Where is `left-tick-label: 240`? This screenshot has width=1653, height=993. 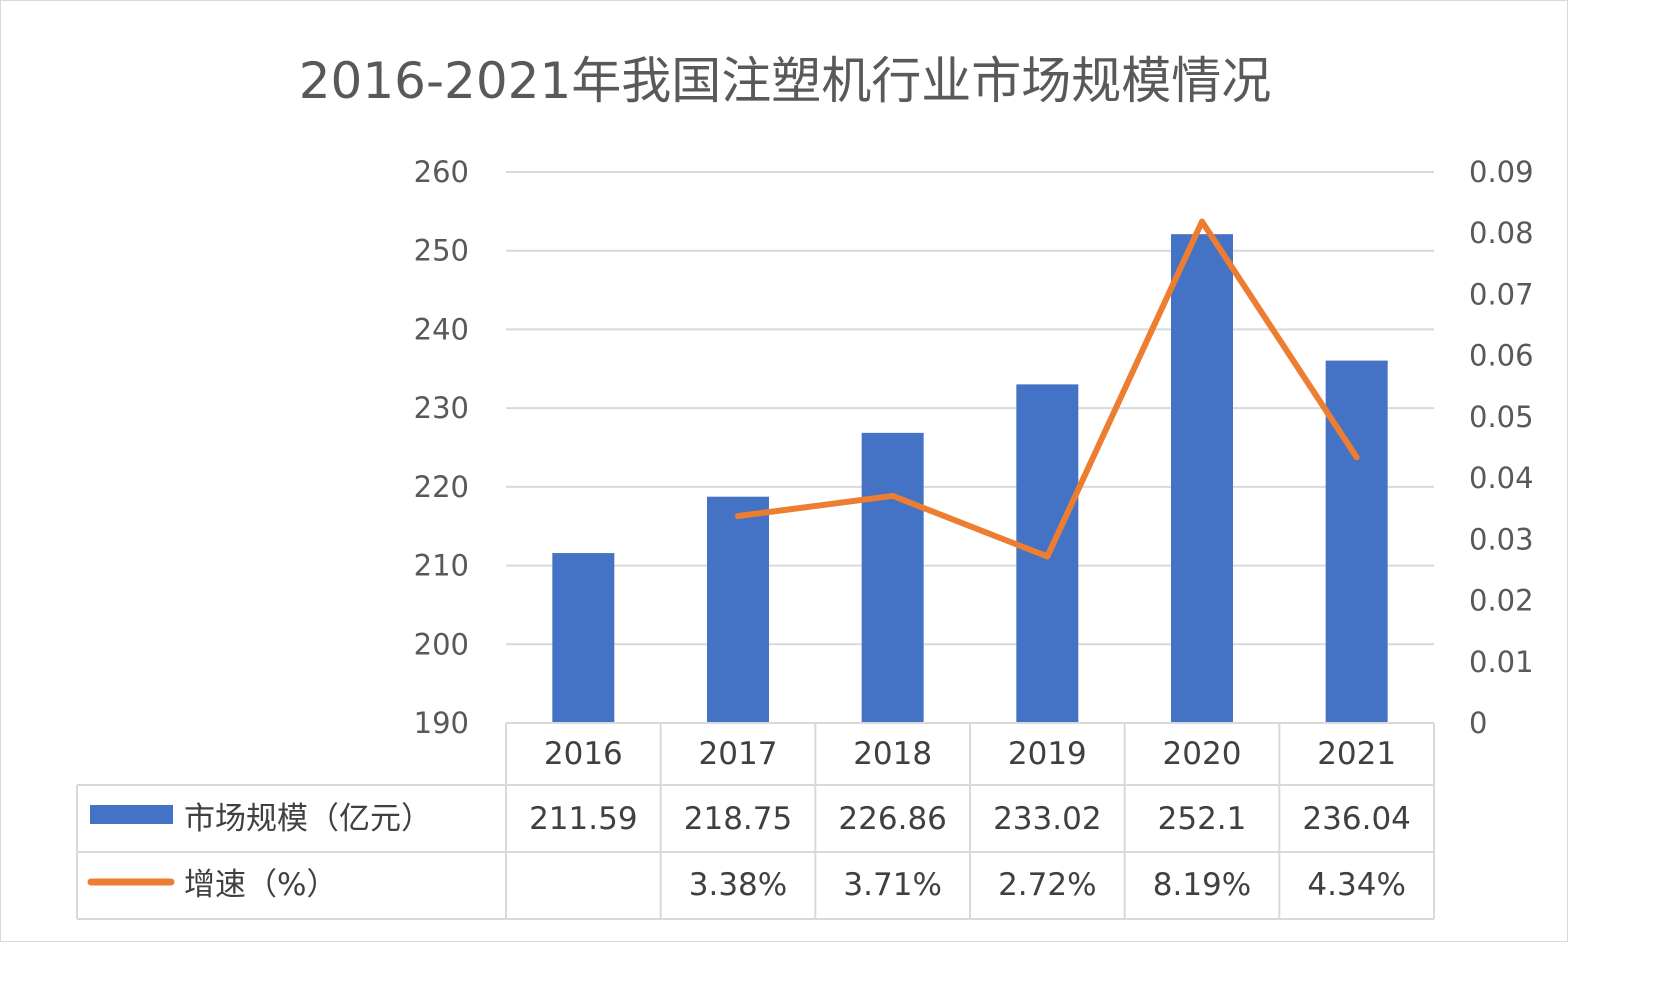 left-tick-label: 240 is located at coordinates (441, 329).